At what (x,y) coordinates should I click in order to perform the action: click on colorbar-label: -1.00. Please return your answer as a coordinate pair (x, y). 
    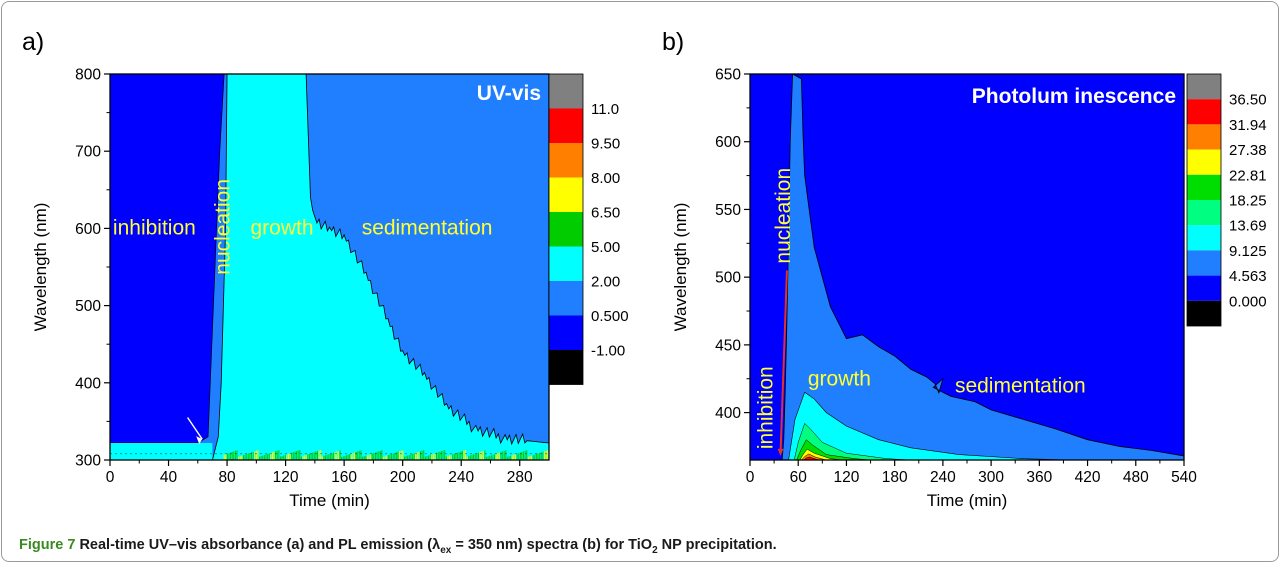
    Looking at the image, I should click on (608, 351).